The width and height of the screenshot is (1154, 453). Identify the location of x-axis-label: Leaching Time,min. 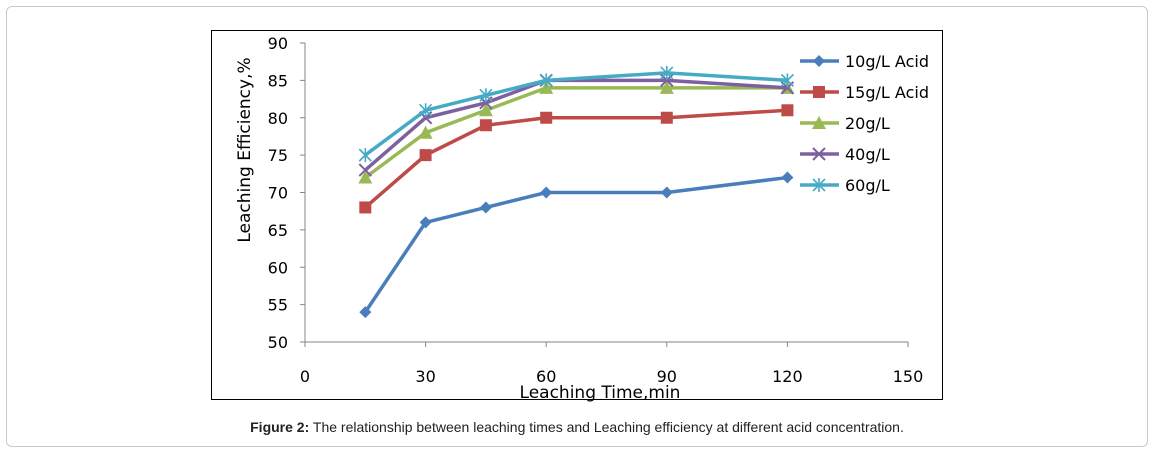
(600, 393).